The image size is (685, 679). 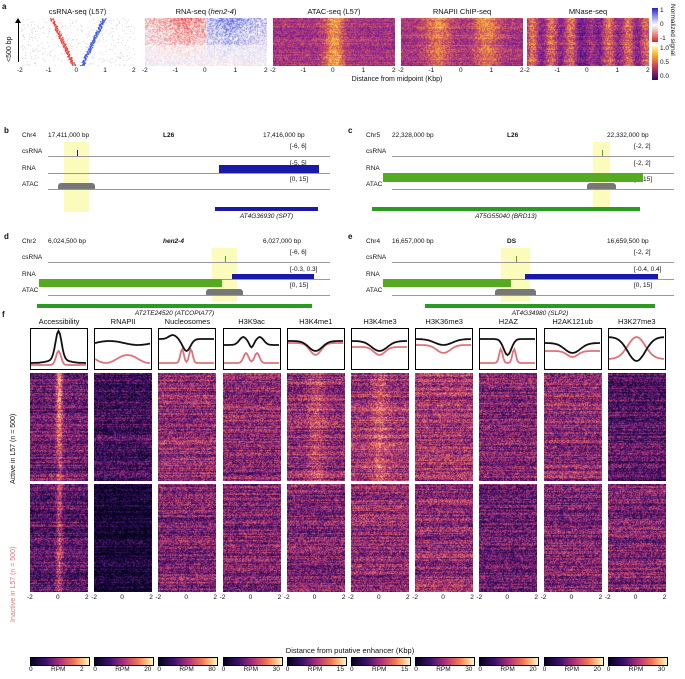 What do you see at coordinates (187, 321) in the screenshot?
I see `mark-title: Nucleosomes` at bounding box center [187, 321].